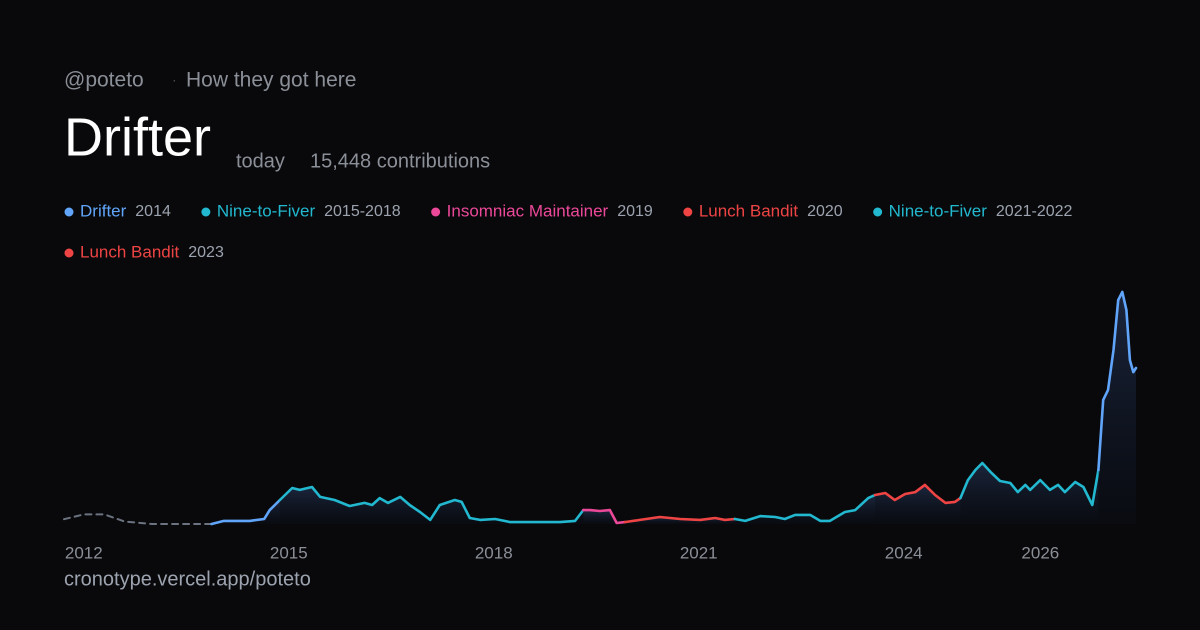  I want to click on legend-item: Nine-to-Fiver 2015-2018, so click(301, 210).